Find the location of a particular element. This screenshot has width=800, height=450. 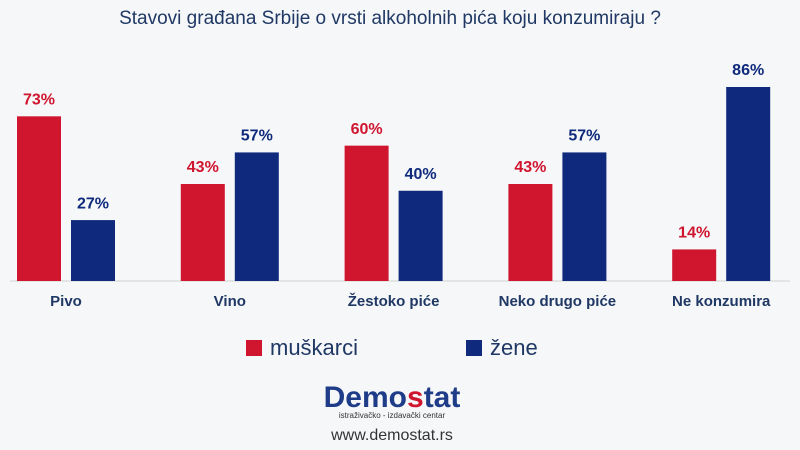

x-tick-label: Pivo is located at coordinates (66, 301).